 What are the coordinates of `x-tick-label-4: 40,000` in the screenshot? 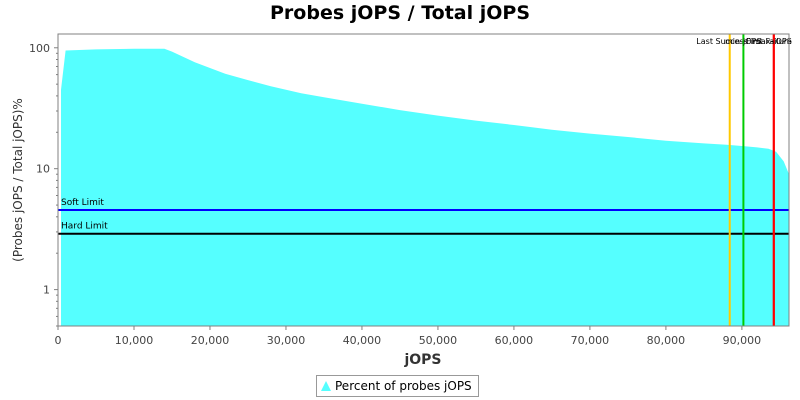 It's located at (362, 340).